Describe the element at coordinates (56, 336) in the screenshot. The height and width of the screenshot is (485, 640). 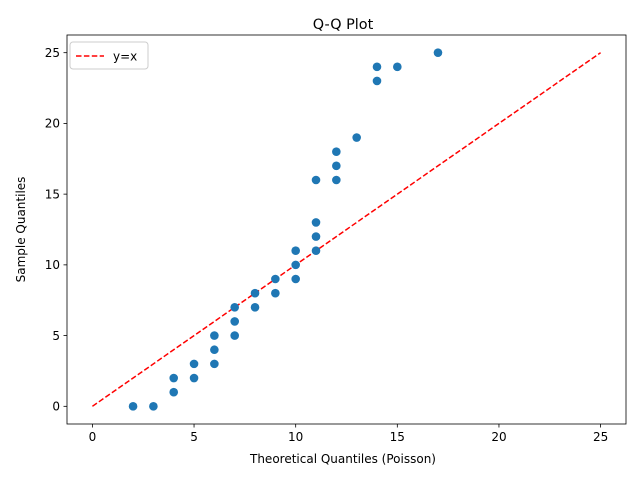
I see `y-tick-label: 5` at that location.